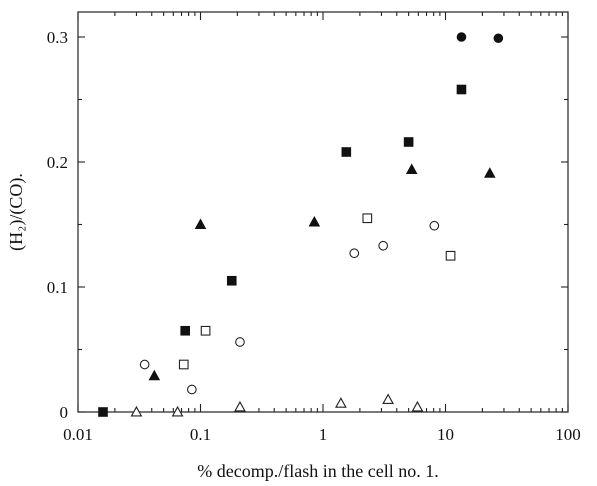  I want to click on x-axis-label: % decomp./flash in the cell no. 1., so click(317, 471).